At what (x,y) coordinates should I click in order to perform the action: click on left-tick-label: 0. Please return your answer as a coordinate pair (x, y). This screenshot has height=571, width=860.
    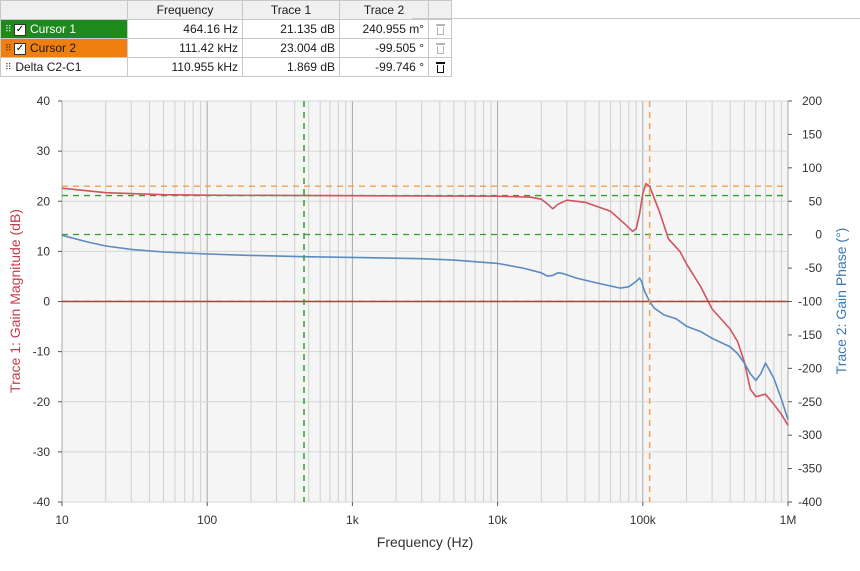
    Looking at the image, I should click on (46, 302).